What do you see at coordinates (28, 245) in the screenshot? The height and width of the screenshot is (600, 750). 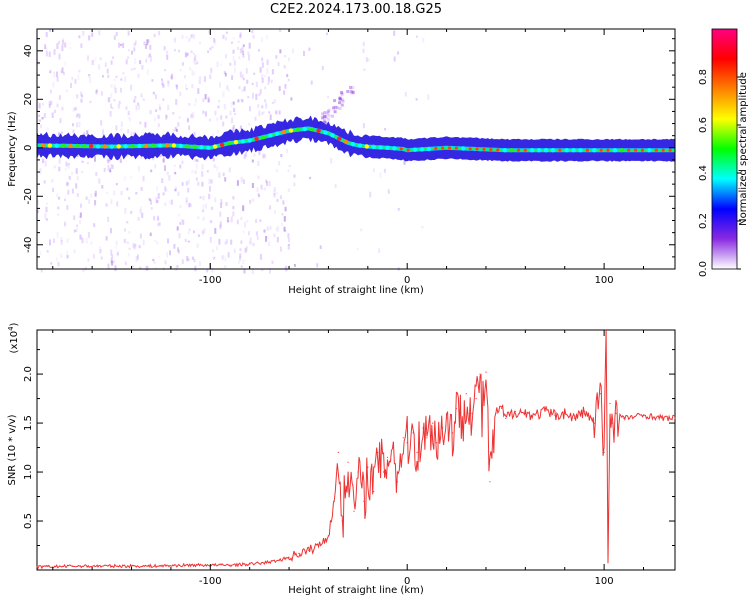 I see `spectrogram-y-tick-label: -40` at bounding box center [28, 245].